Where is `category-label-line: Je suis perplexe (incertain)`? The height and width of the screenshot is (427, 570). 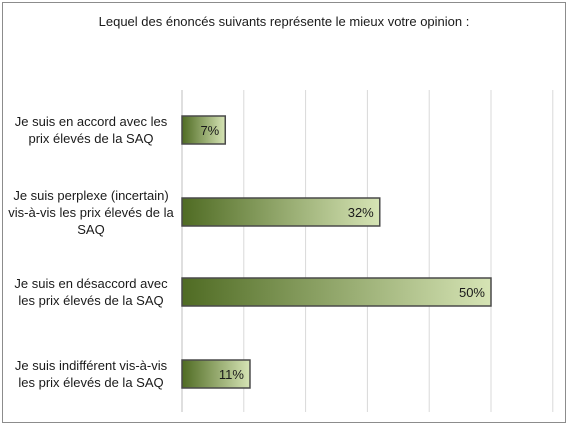
category-label-line: Je suis perplexe (incertain) is located at coordinates (91, 195).